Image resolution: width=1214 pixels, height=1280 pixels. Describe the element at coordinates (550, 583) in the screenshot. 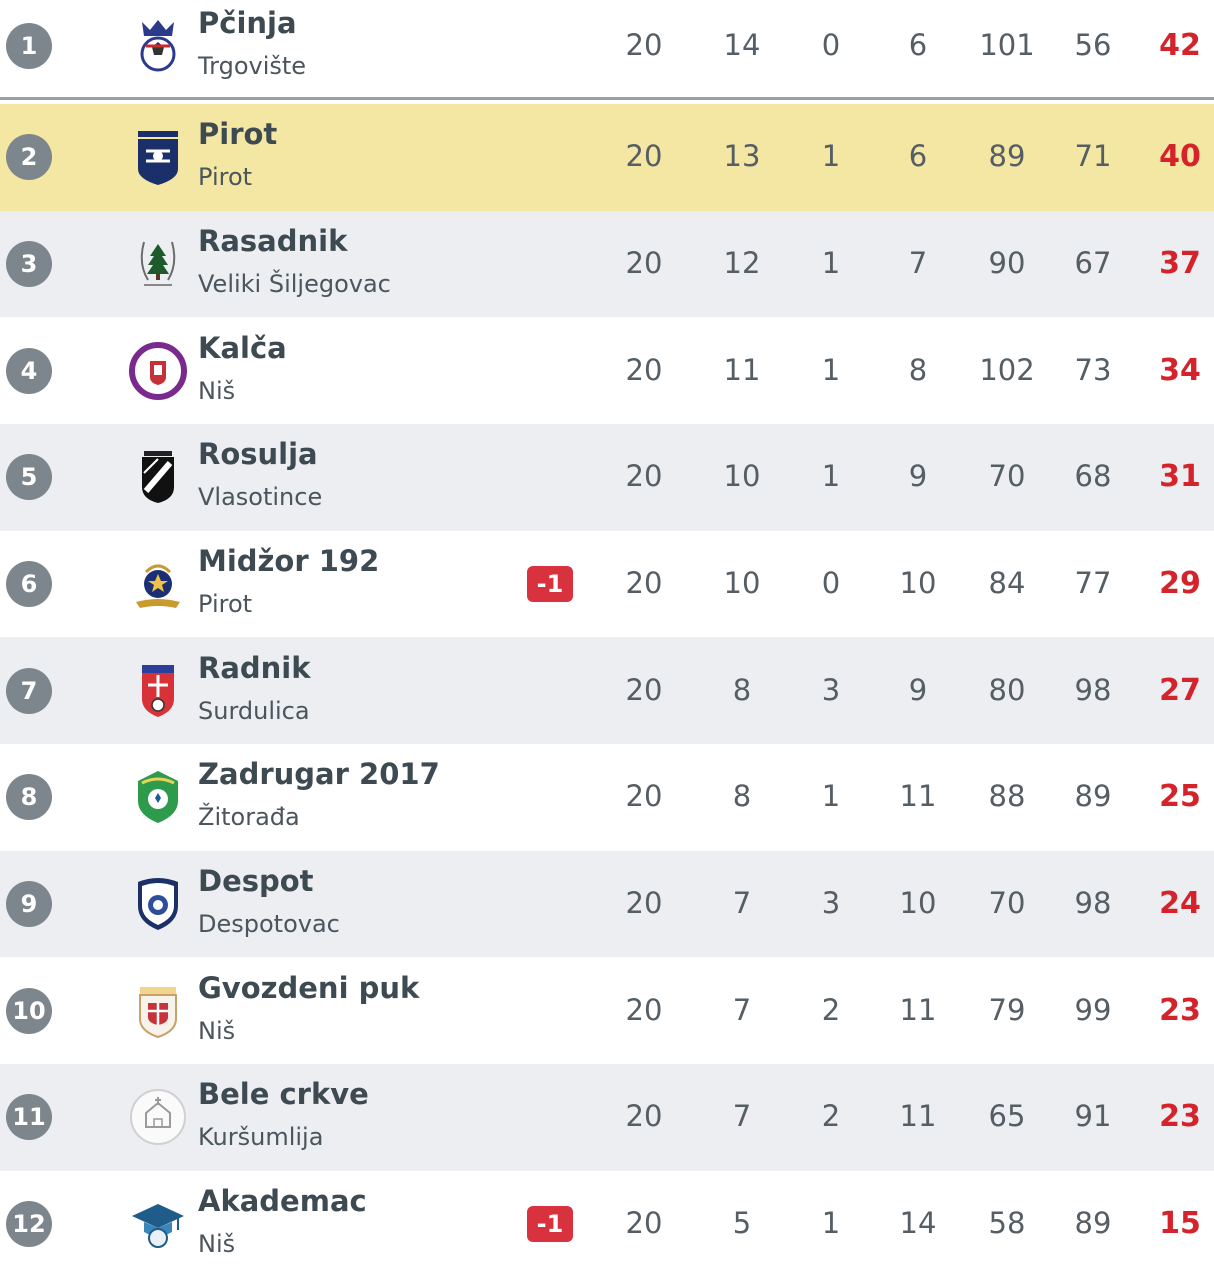

I see `penalty-badge: -1` at that location.